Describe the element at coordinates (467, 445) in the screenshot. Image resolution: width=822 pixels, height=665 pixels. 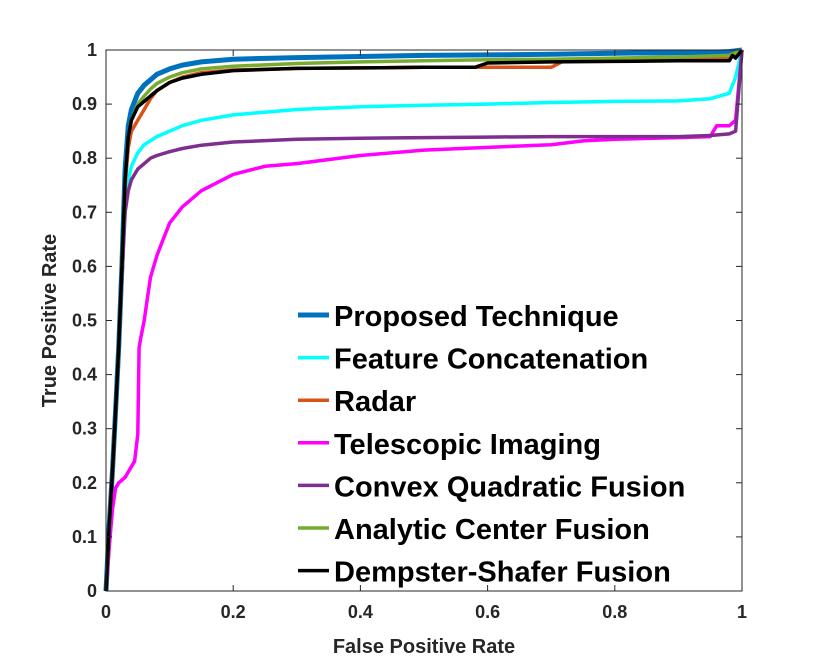
I see `legend-label-4: Telescopic Imaging` at that location.